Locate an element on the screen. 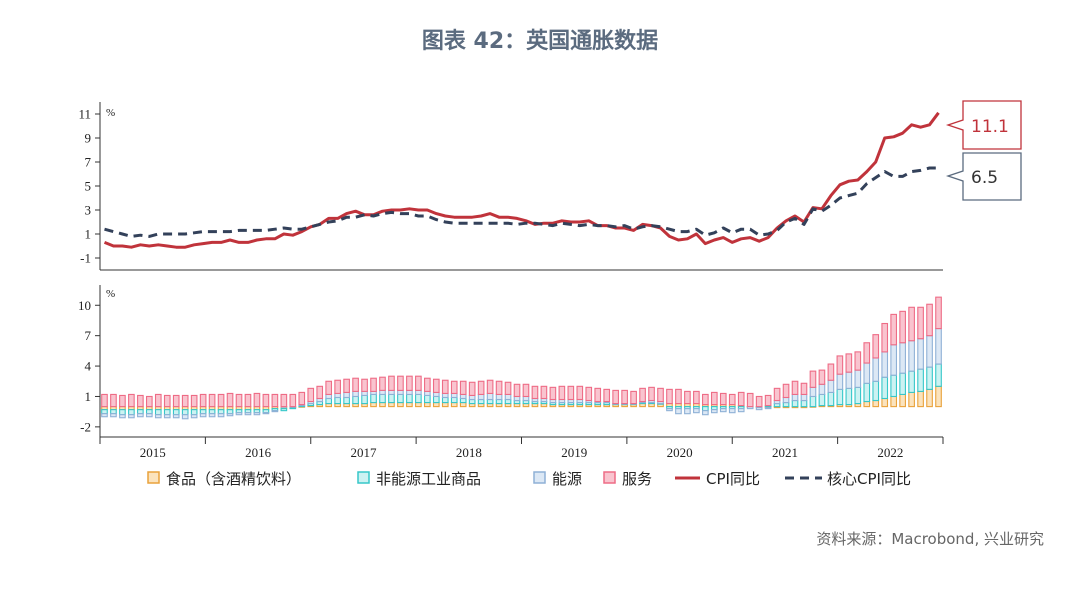  x-tick-label: 2021 is located at coordinates (785, 452).